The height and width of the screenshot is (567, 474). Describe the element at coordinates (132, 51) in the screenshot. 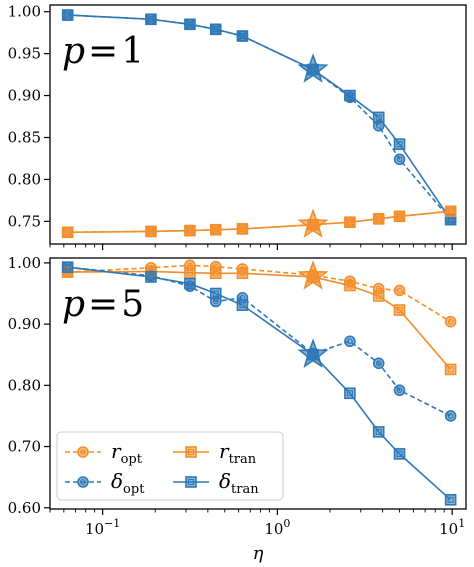

I see `panel-label-value: 1` at that location.